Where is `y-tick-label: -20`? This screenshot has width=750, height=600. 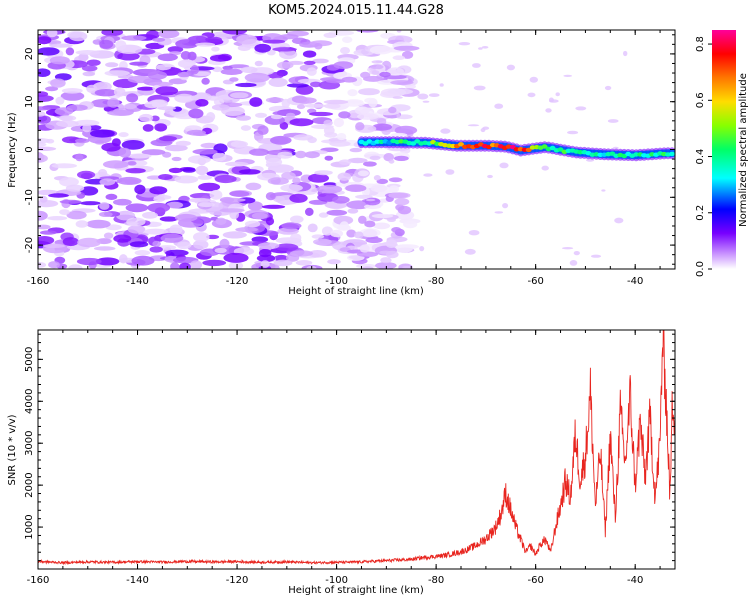
y-tick-label: -20 is located at coordinates (29, 245).